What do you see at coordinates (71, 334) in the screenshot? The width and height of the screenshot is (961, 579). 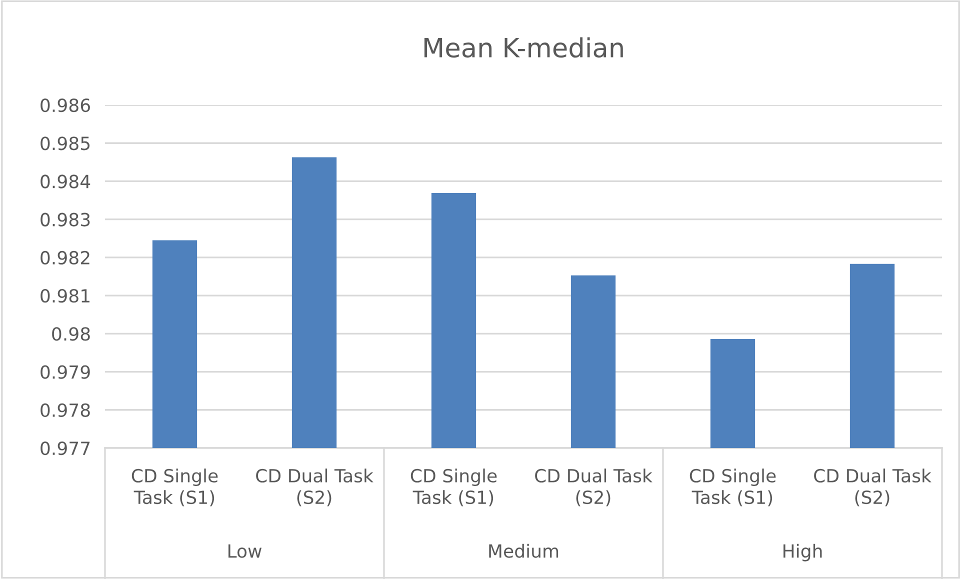 I see `y-tick-label: 0.98` at bounding box center [71, 334].